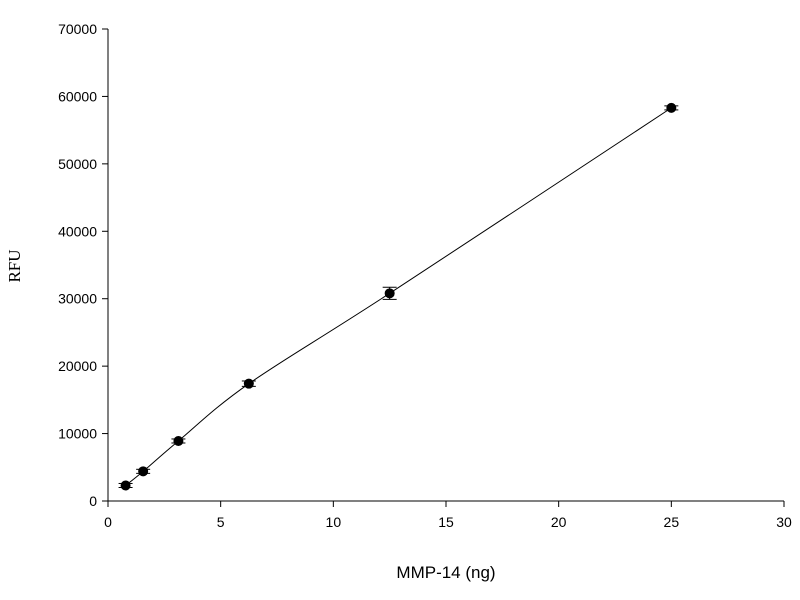  What do you see at coordinates (221, 522) in the screenshot?
I see `x-tick-label: 5` at bounding box center [221, 522].